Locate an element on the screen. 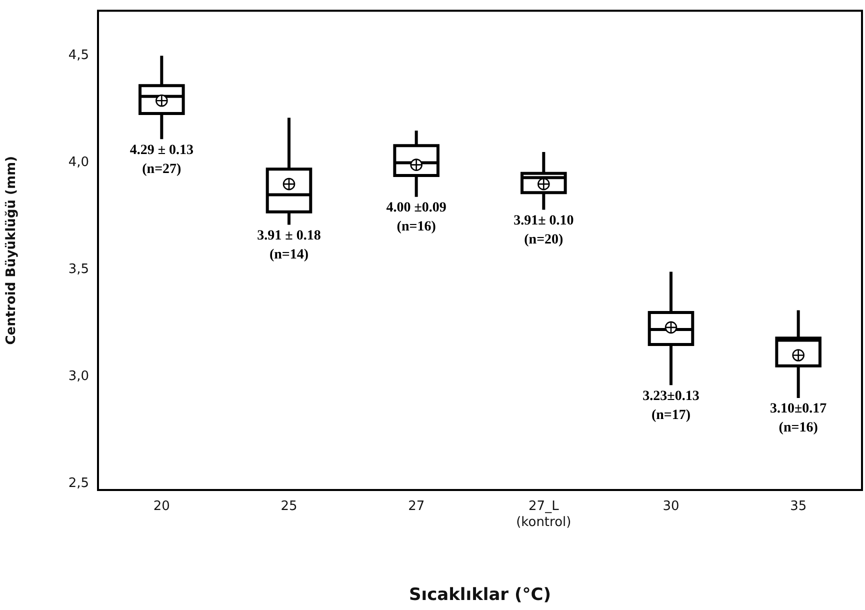 This screenshot has height=610, width=865. x-tick-label: 27 is located at coordinates (416, 506).